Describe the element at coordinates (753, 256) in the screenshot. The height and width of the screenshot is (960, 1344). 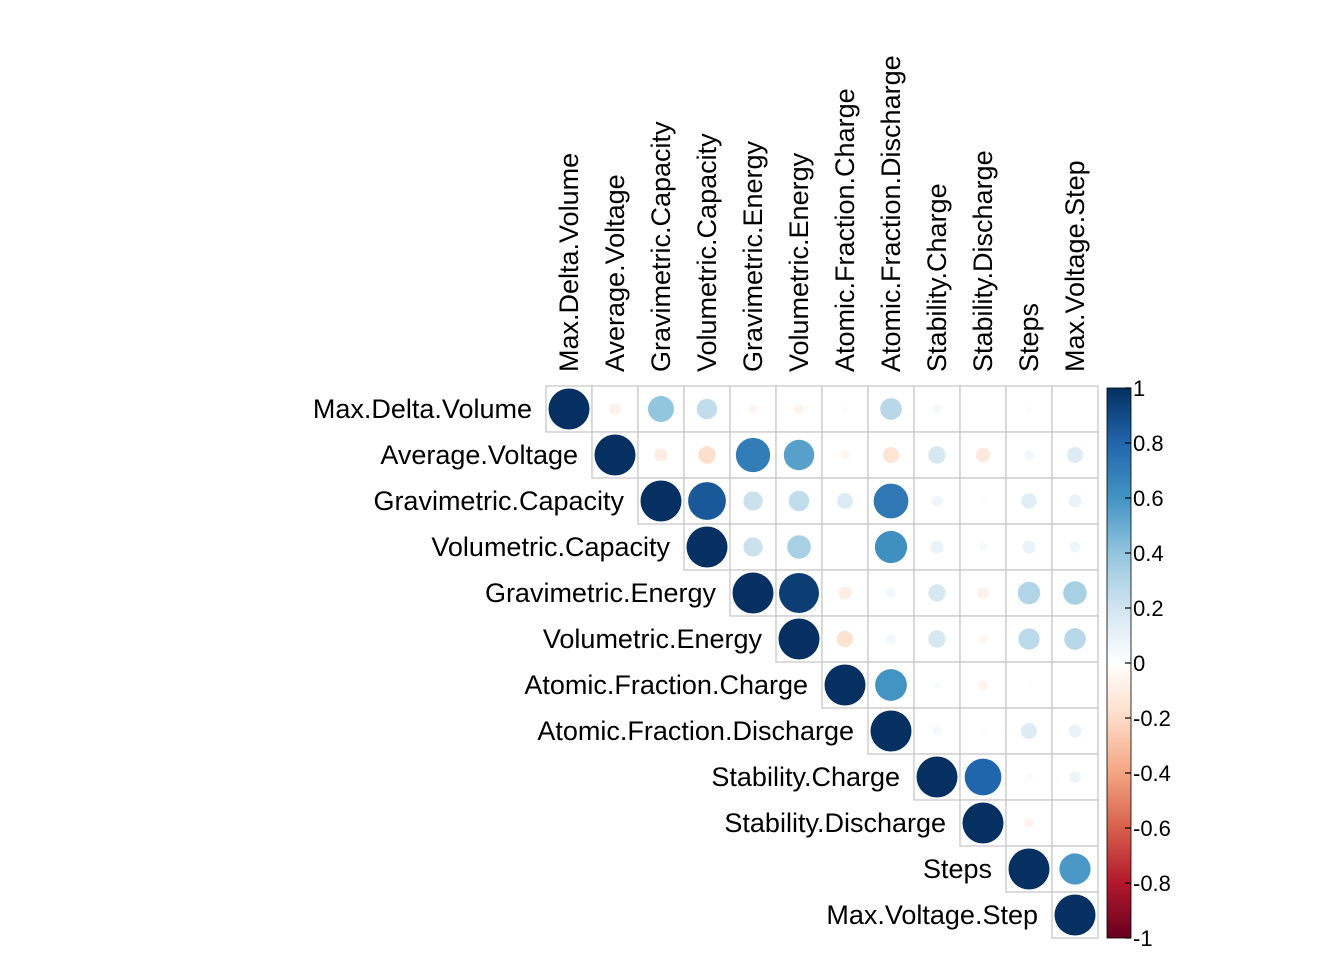
I see `column-label: Gravimetric.Energy` at that location.